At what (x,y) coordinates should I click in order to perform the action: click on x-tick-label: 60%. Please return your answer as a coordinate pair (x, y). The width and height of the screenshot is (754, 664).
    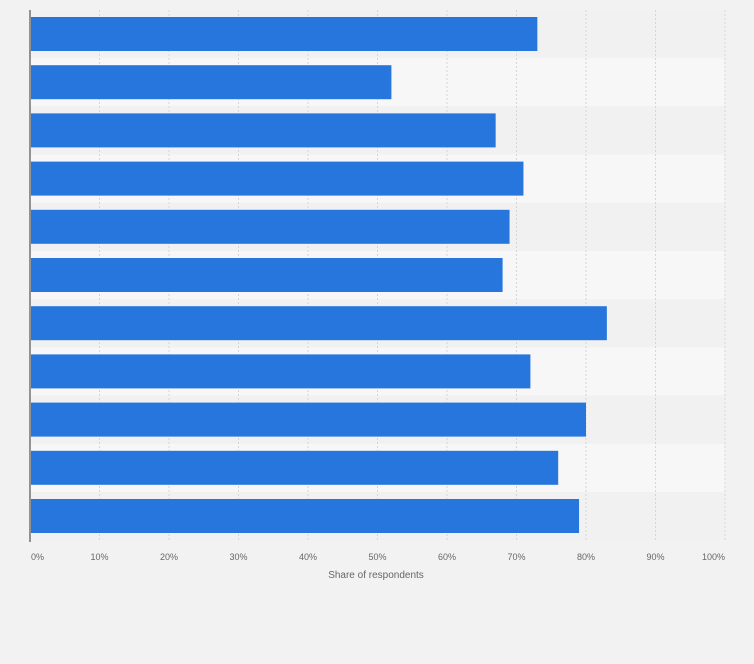
    Looking at the image, I should click on (447, 557).